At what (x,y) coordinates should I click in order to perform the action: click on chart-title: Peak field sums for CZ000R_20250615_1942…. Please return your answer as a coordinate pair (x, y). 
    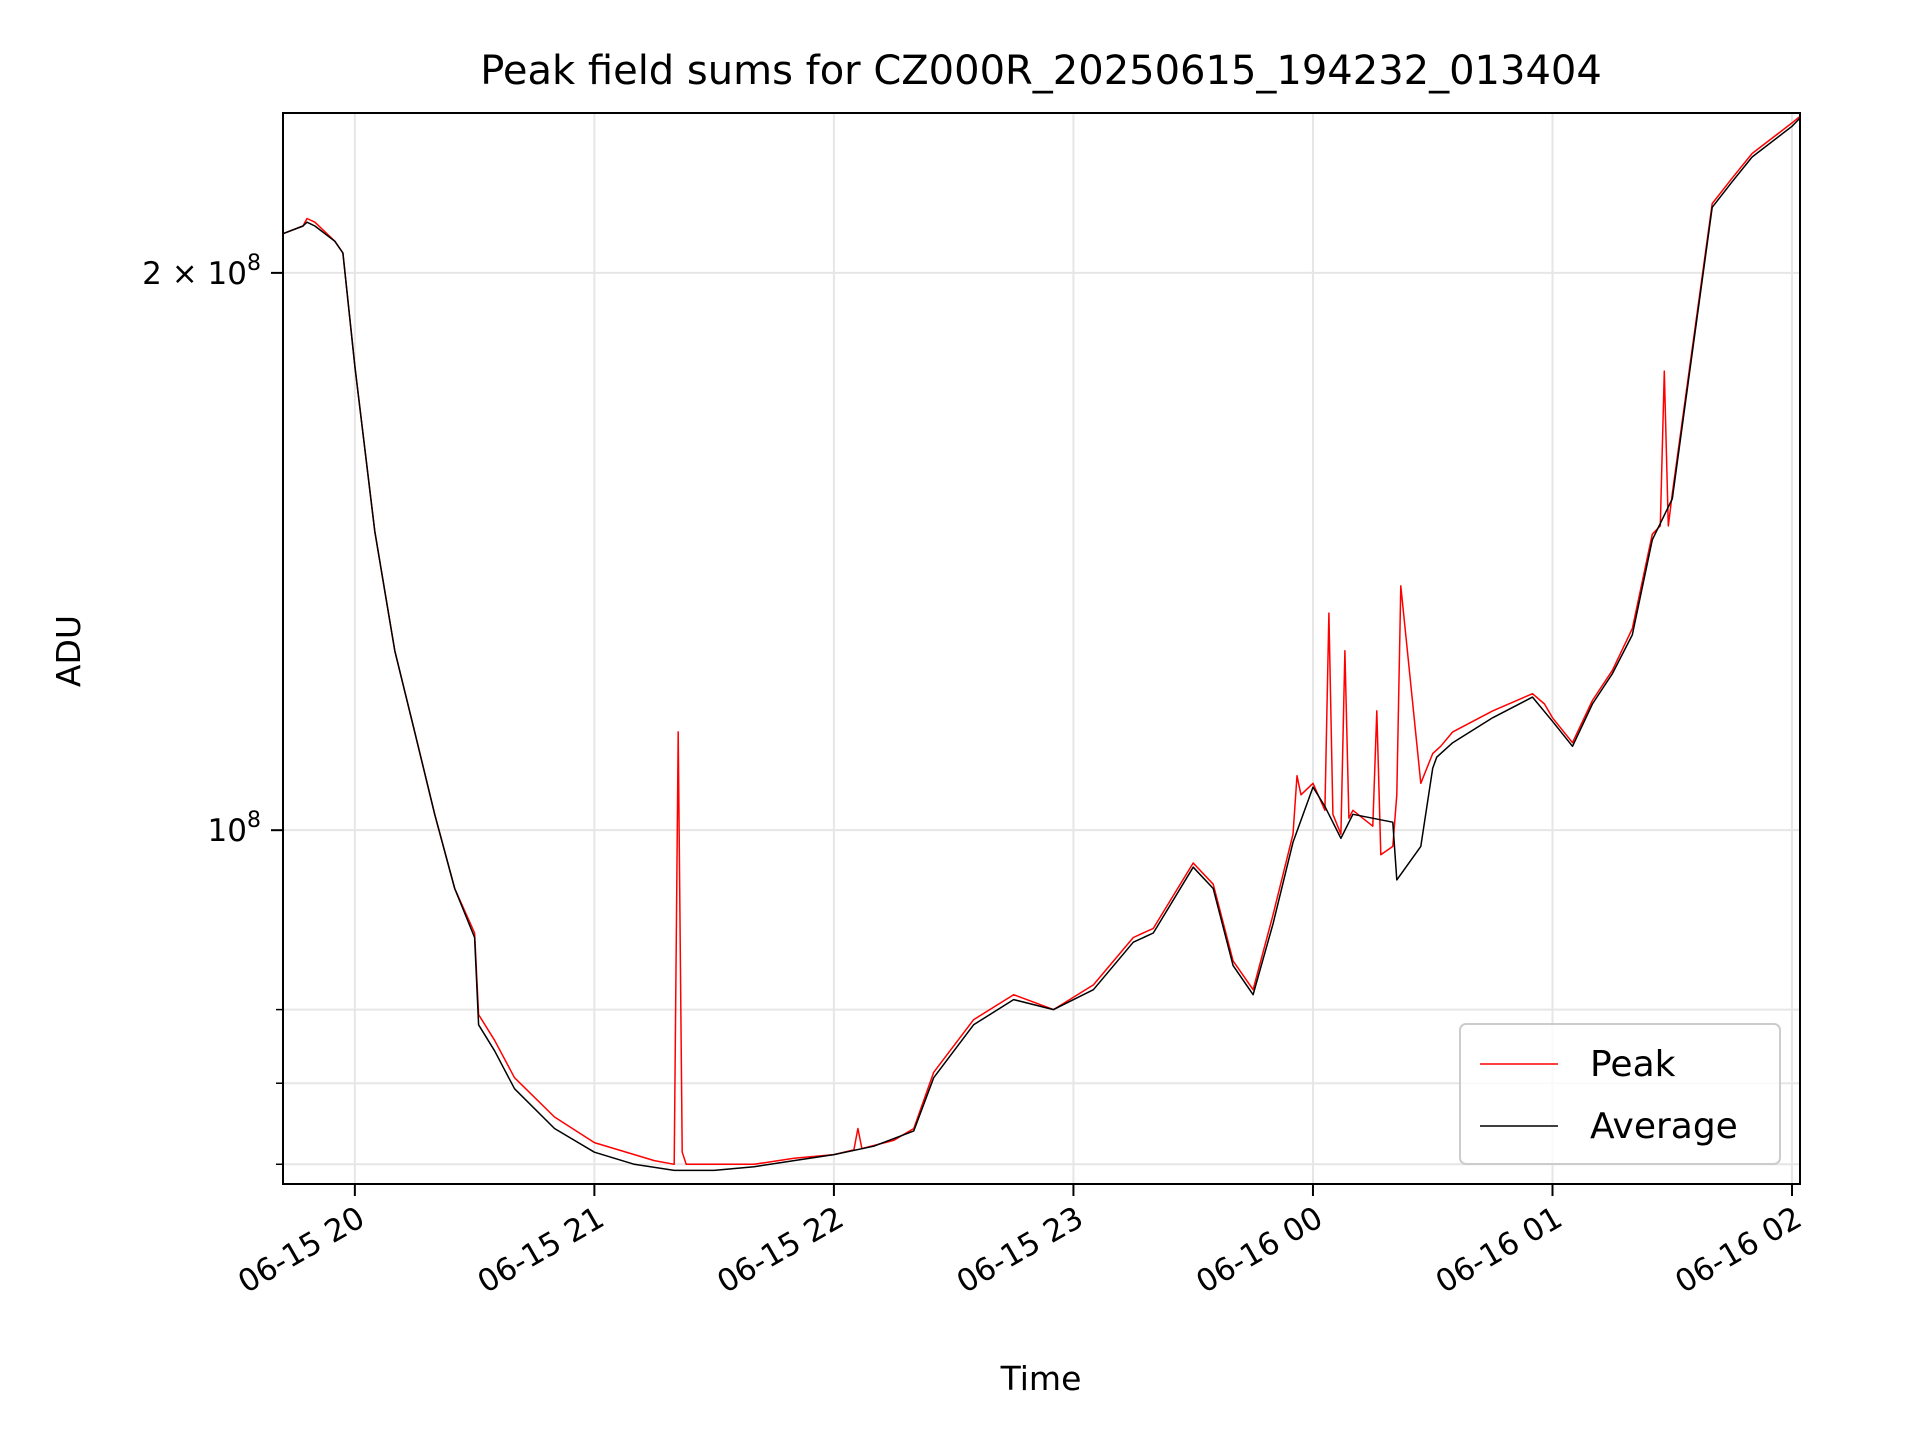
    Looking at the image, I should click on (1041, 71).